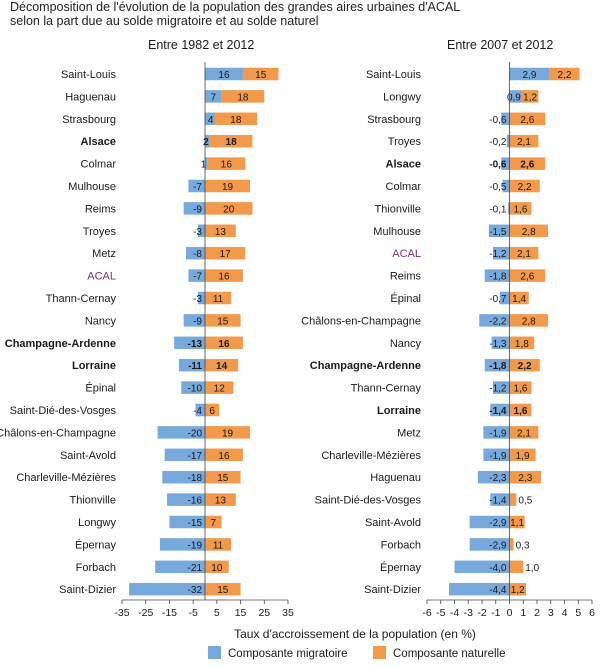 The width and height of the screenshot is (600, 668). Describe the element at coordinates (409, 433) in the screenshot. I see `category-label: Metz` at that location.